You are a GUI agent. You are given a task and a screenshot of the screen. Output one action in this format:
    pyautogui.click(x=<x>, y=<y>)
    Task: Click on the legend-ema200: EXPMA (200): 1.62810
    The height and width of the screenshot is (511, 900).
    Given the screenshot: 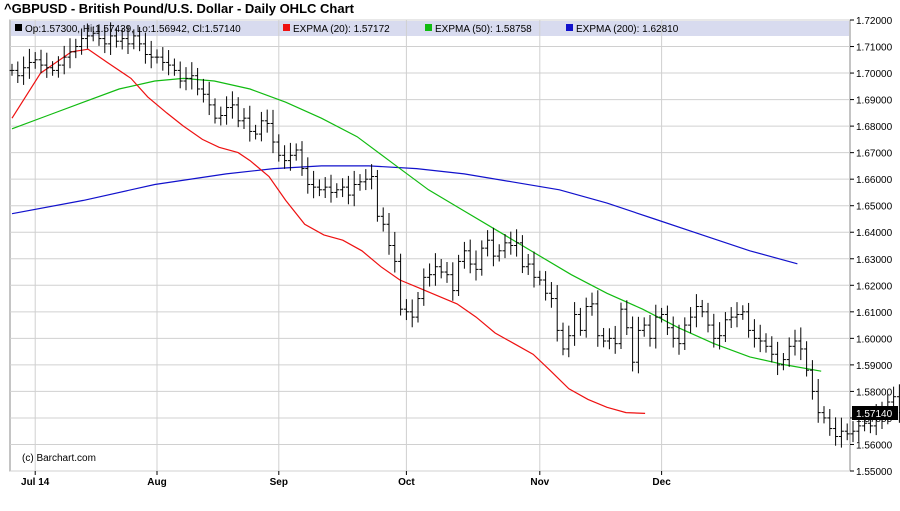 What is the action you would take?
    pyautogui.click(x=627, y=29)
    